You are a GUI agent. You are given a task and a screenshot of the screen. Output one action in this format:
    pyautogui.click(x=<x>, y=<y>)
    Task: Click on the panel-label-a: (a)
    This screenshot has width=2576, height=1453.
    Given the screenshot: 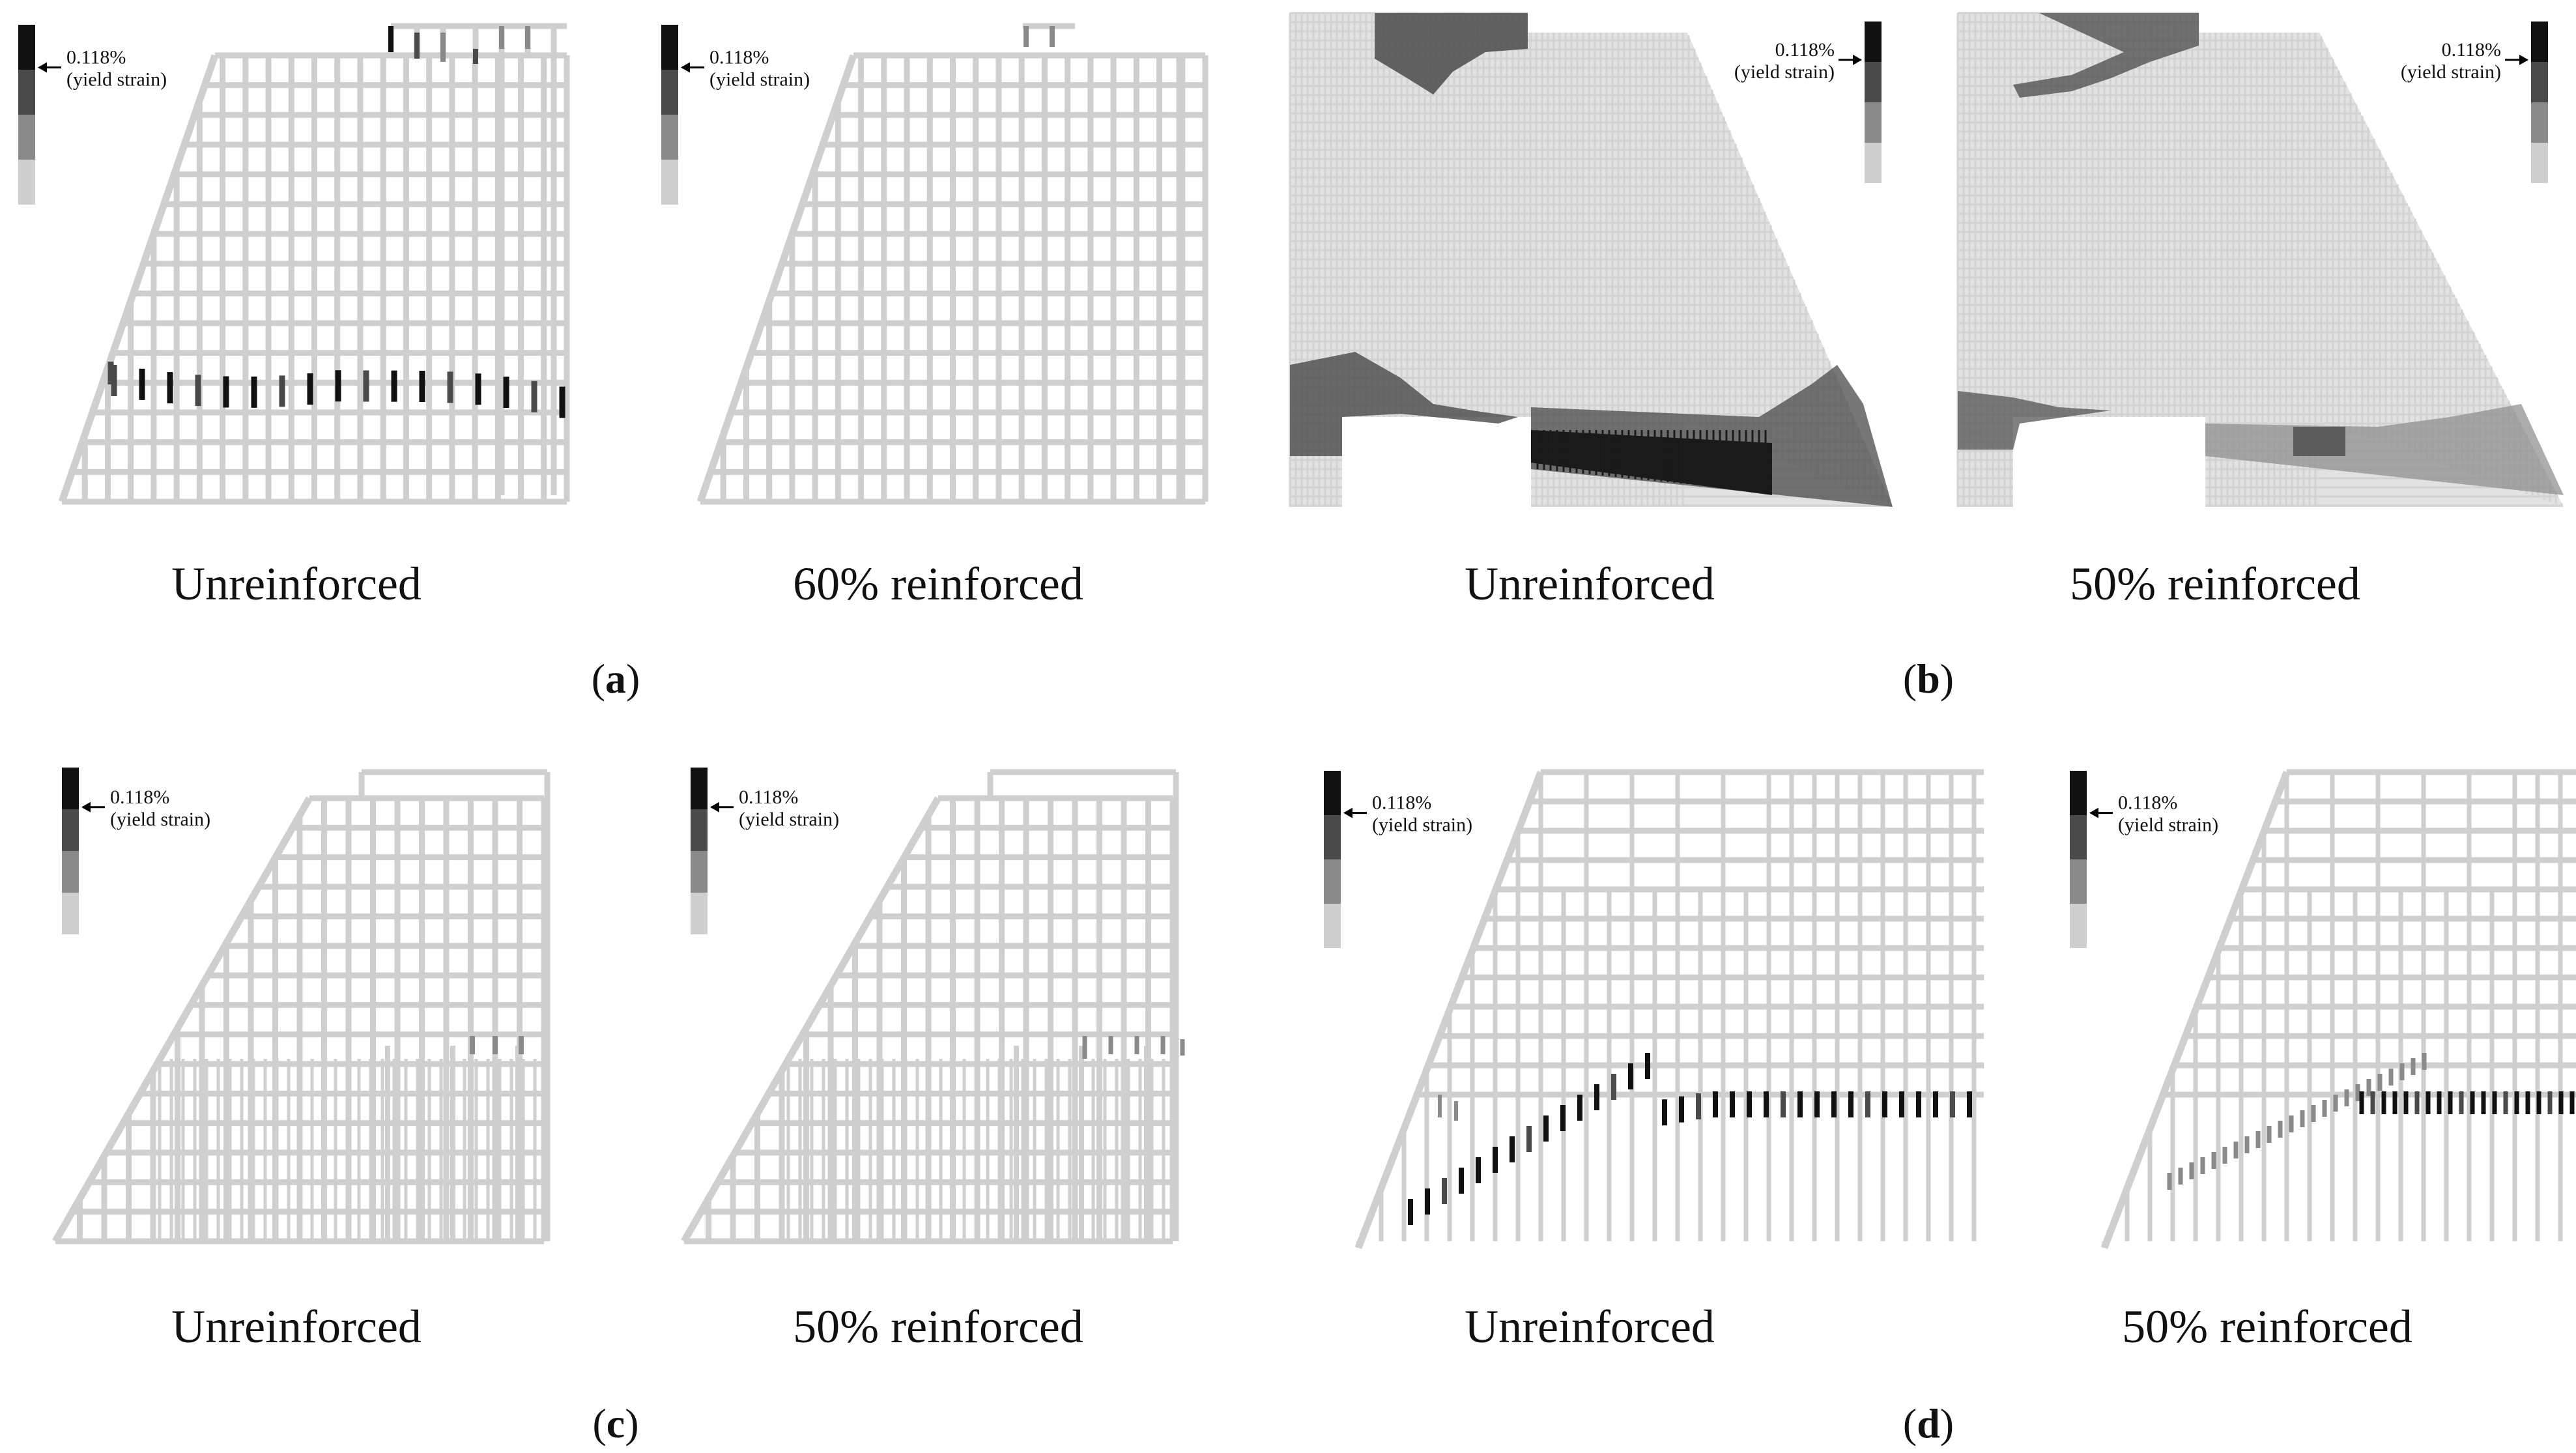 What is the action you would take?
    pyautogui.click(x=615, y=678)
    